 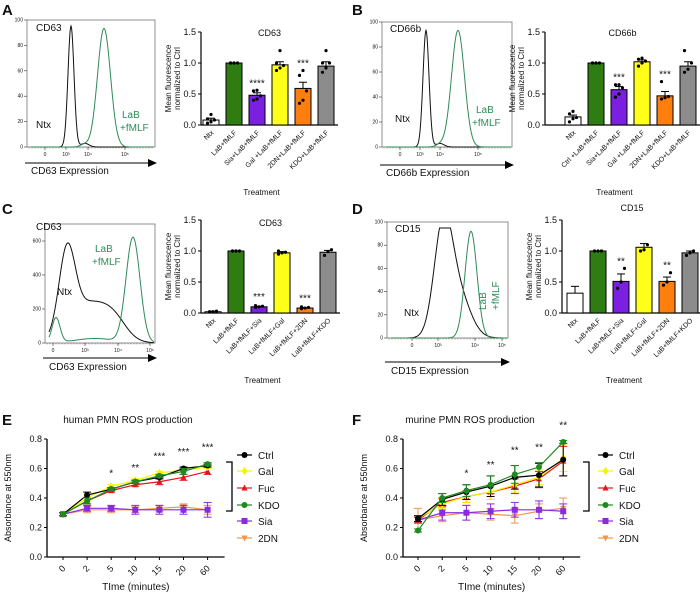 What do you see at coordinates (605, 471) in the screenshot?
I see `diamond-marker` at bounding box center [605, 471].